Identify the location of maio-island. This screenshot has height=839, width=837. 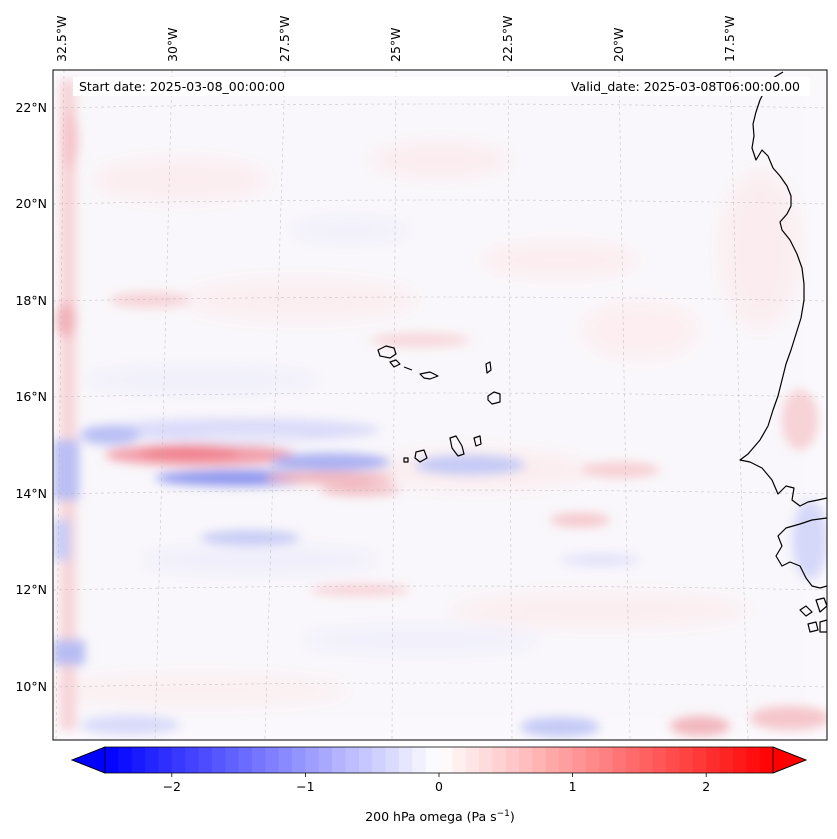
(477, 441).